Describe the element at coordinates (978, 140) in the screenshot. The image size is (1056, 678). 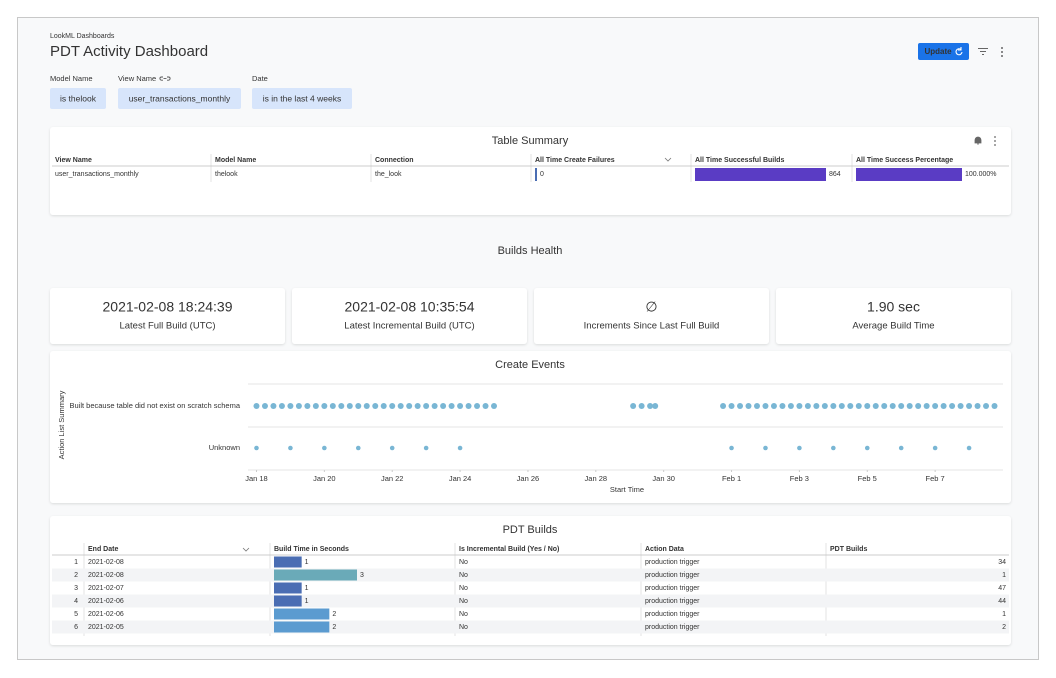
I see `bell-icon` at that location.